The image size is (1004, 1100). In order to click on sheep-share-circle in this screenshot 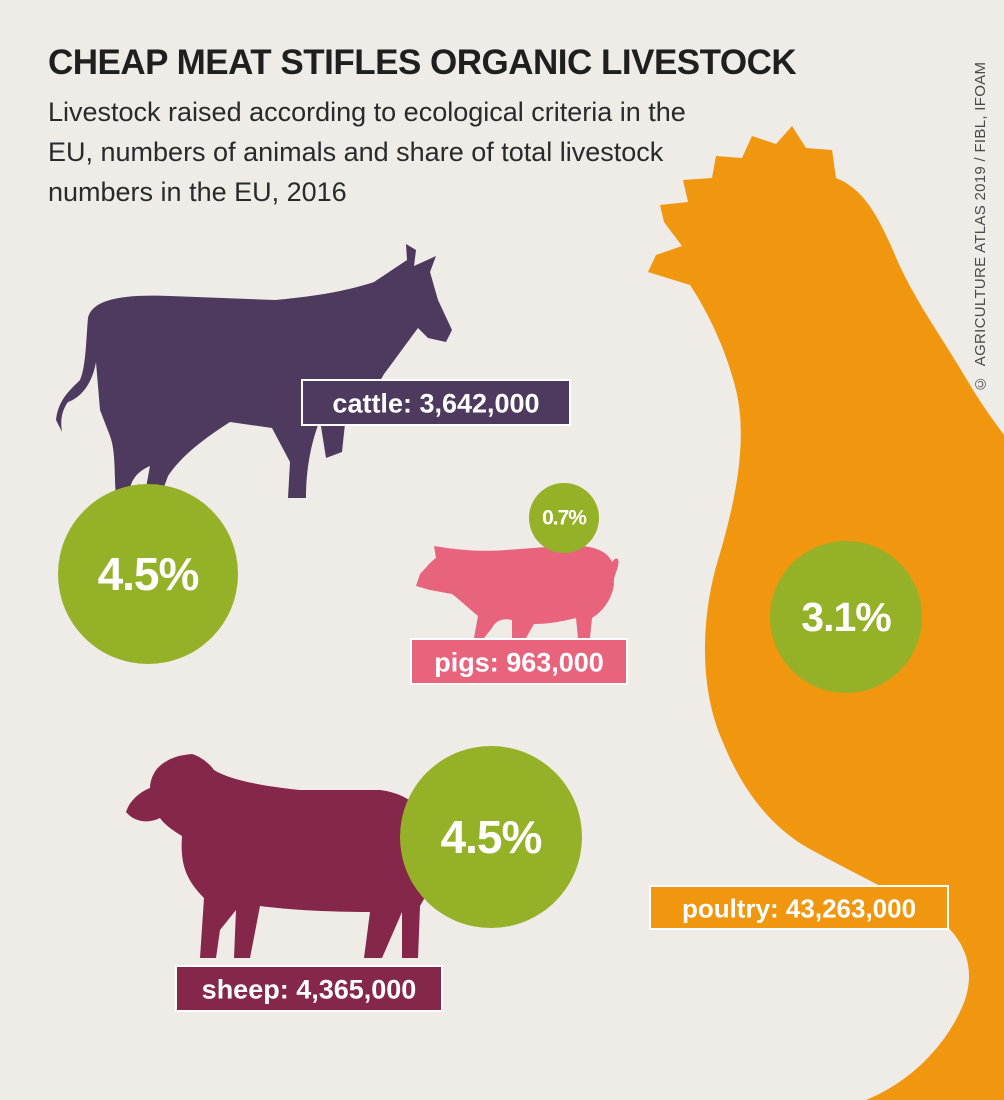, I will do `click(491, 837)`.